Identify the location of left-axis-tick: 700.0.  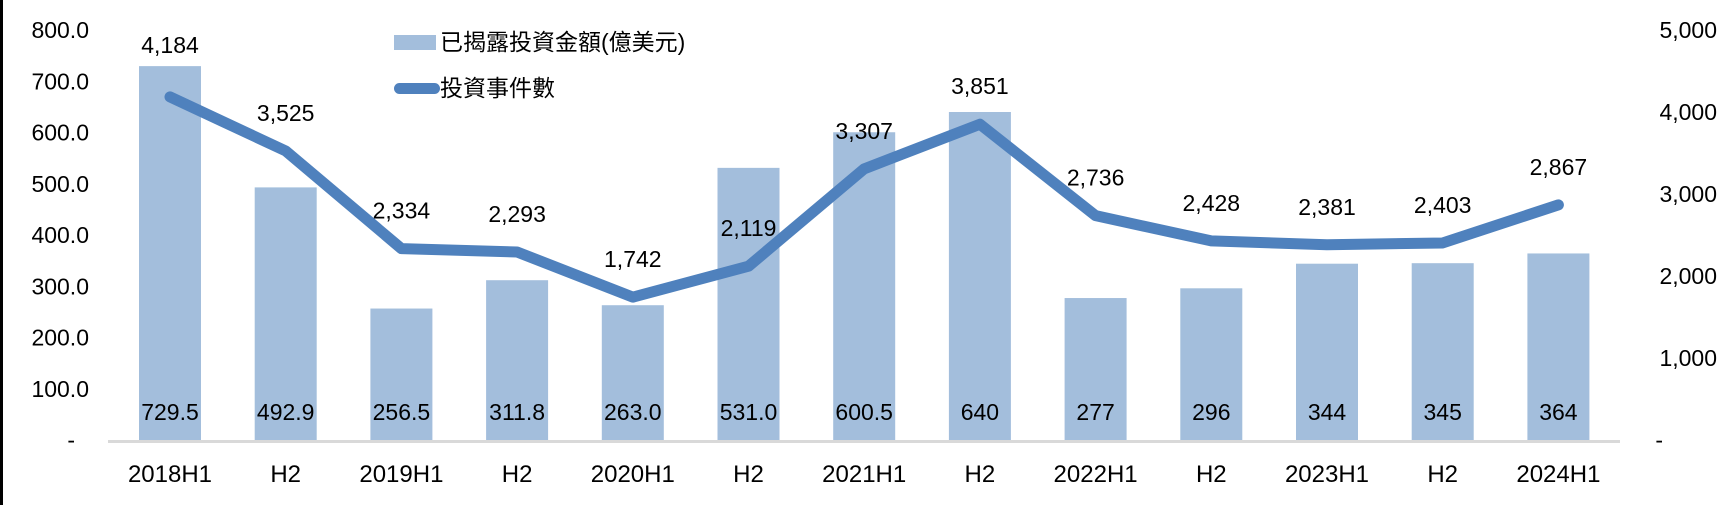
(60, 81).